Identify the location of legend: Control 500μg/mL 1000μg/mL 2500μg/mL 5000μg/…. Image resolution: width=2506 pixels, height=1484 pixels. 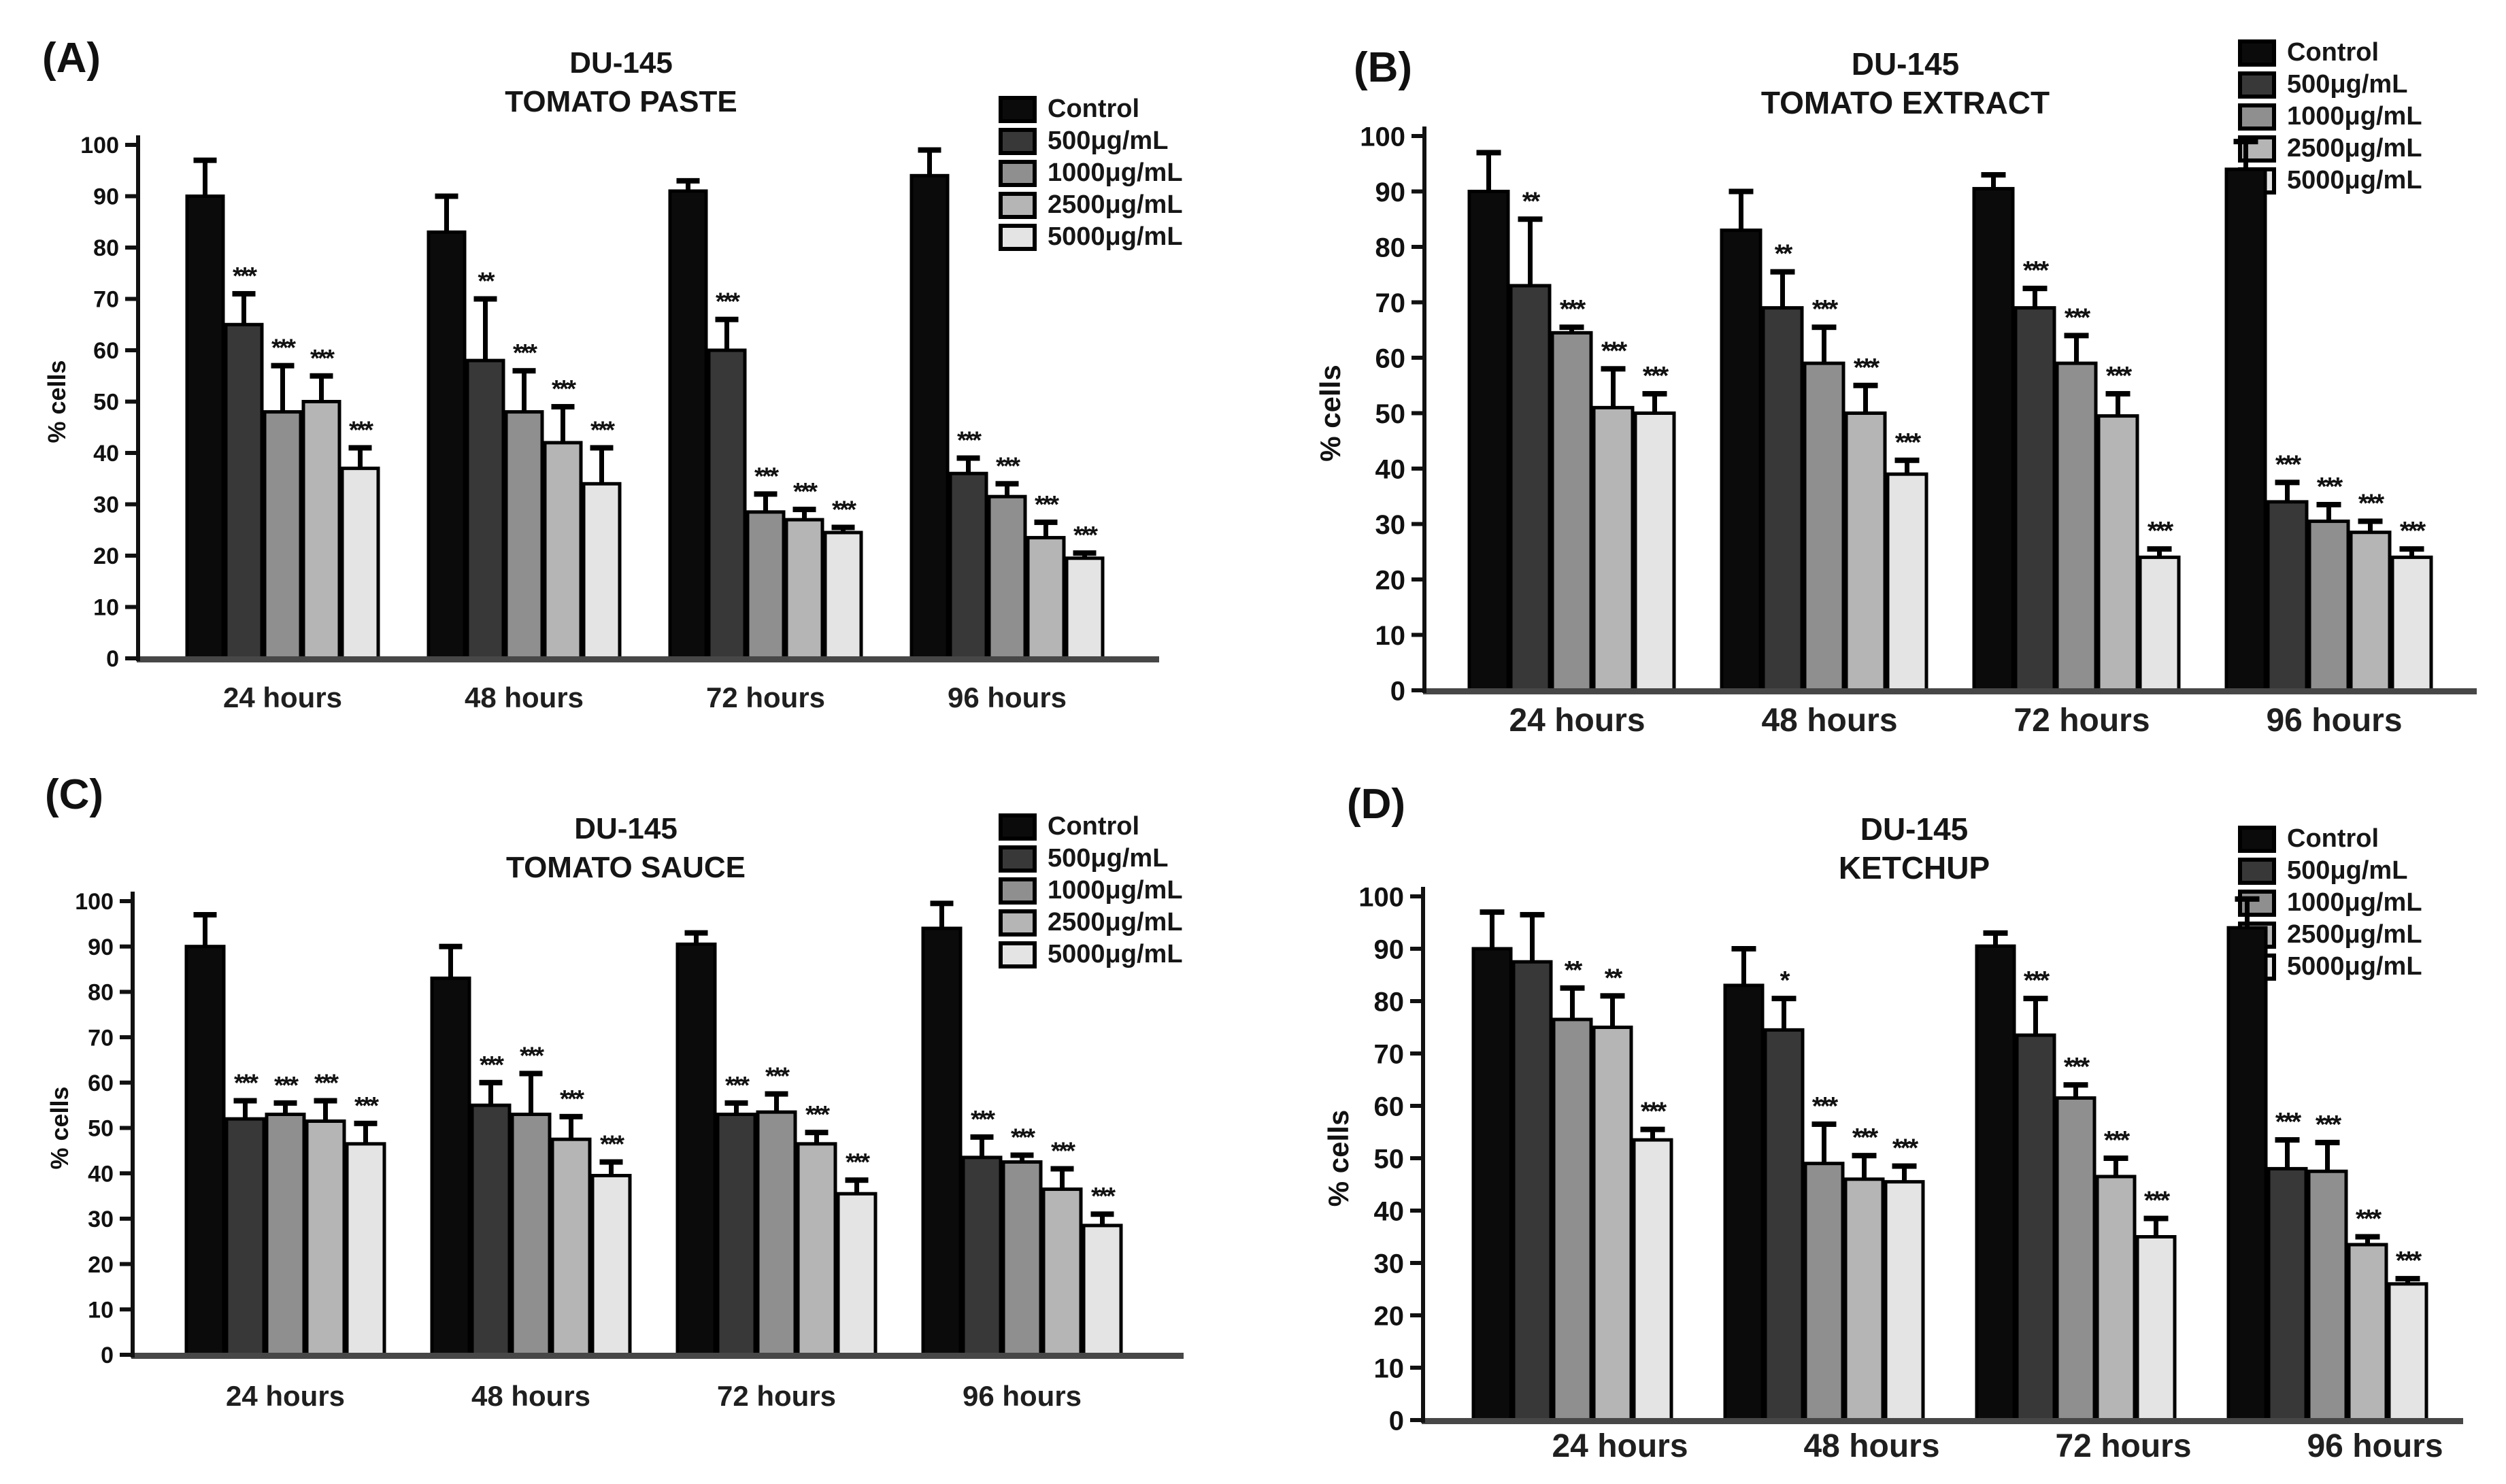
(1091, 173).